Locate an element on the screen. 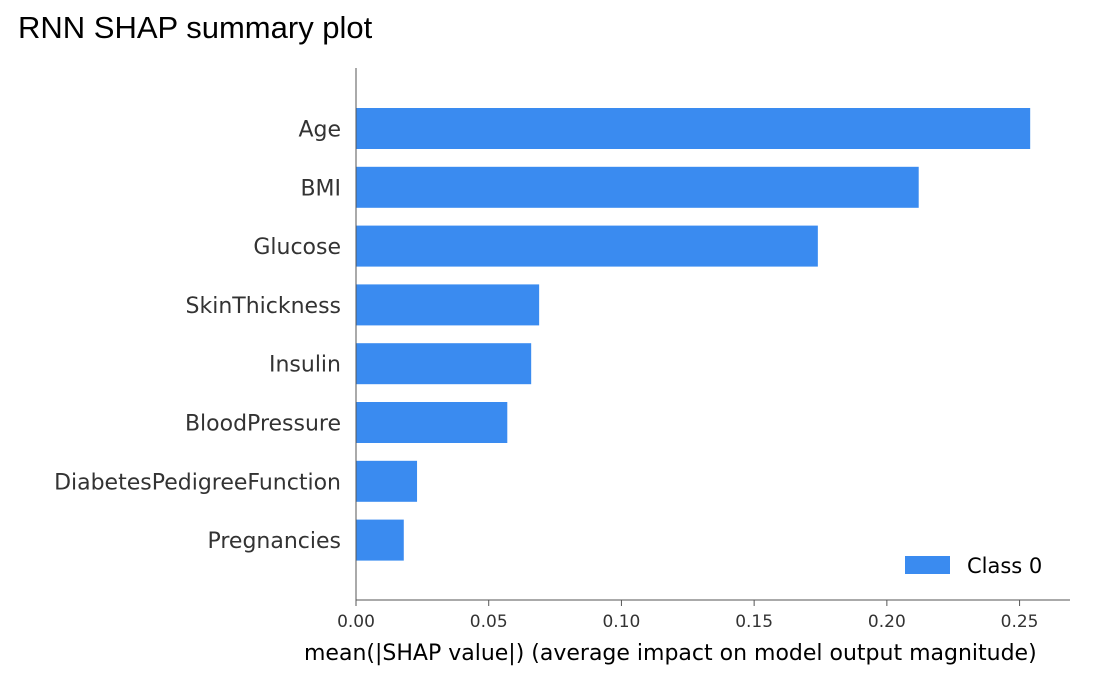 The width and height of the screenshot is (1114, 698). x-tick-label: 0.00 is located at coordinates (356, 622).